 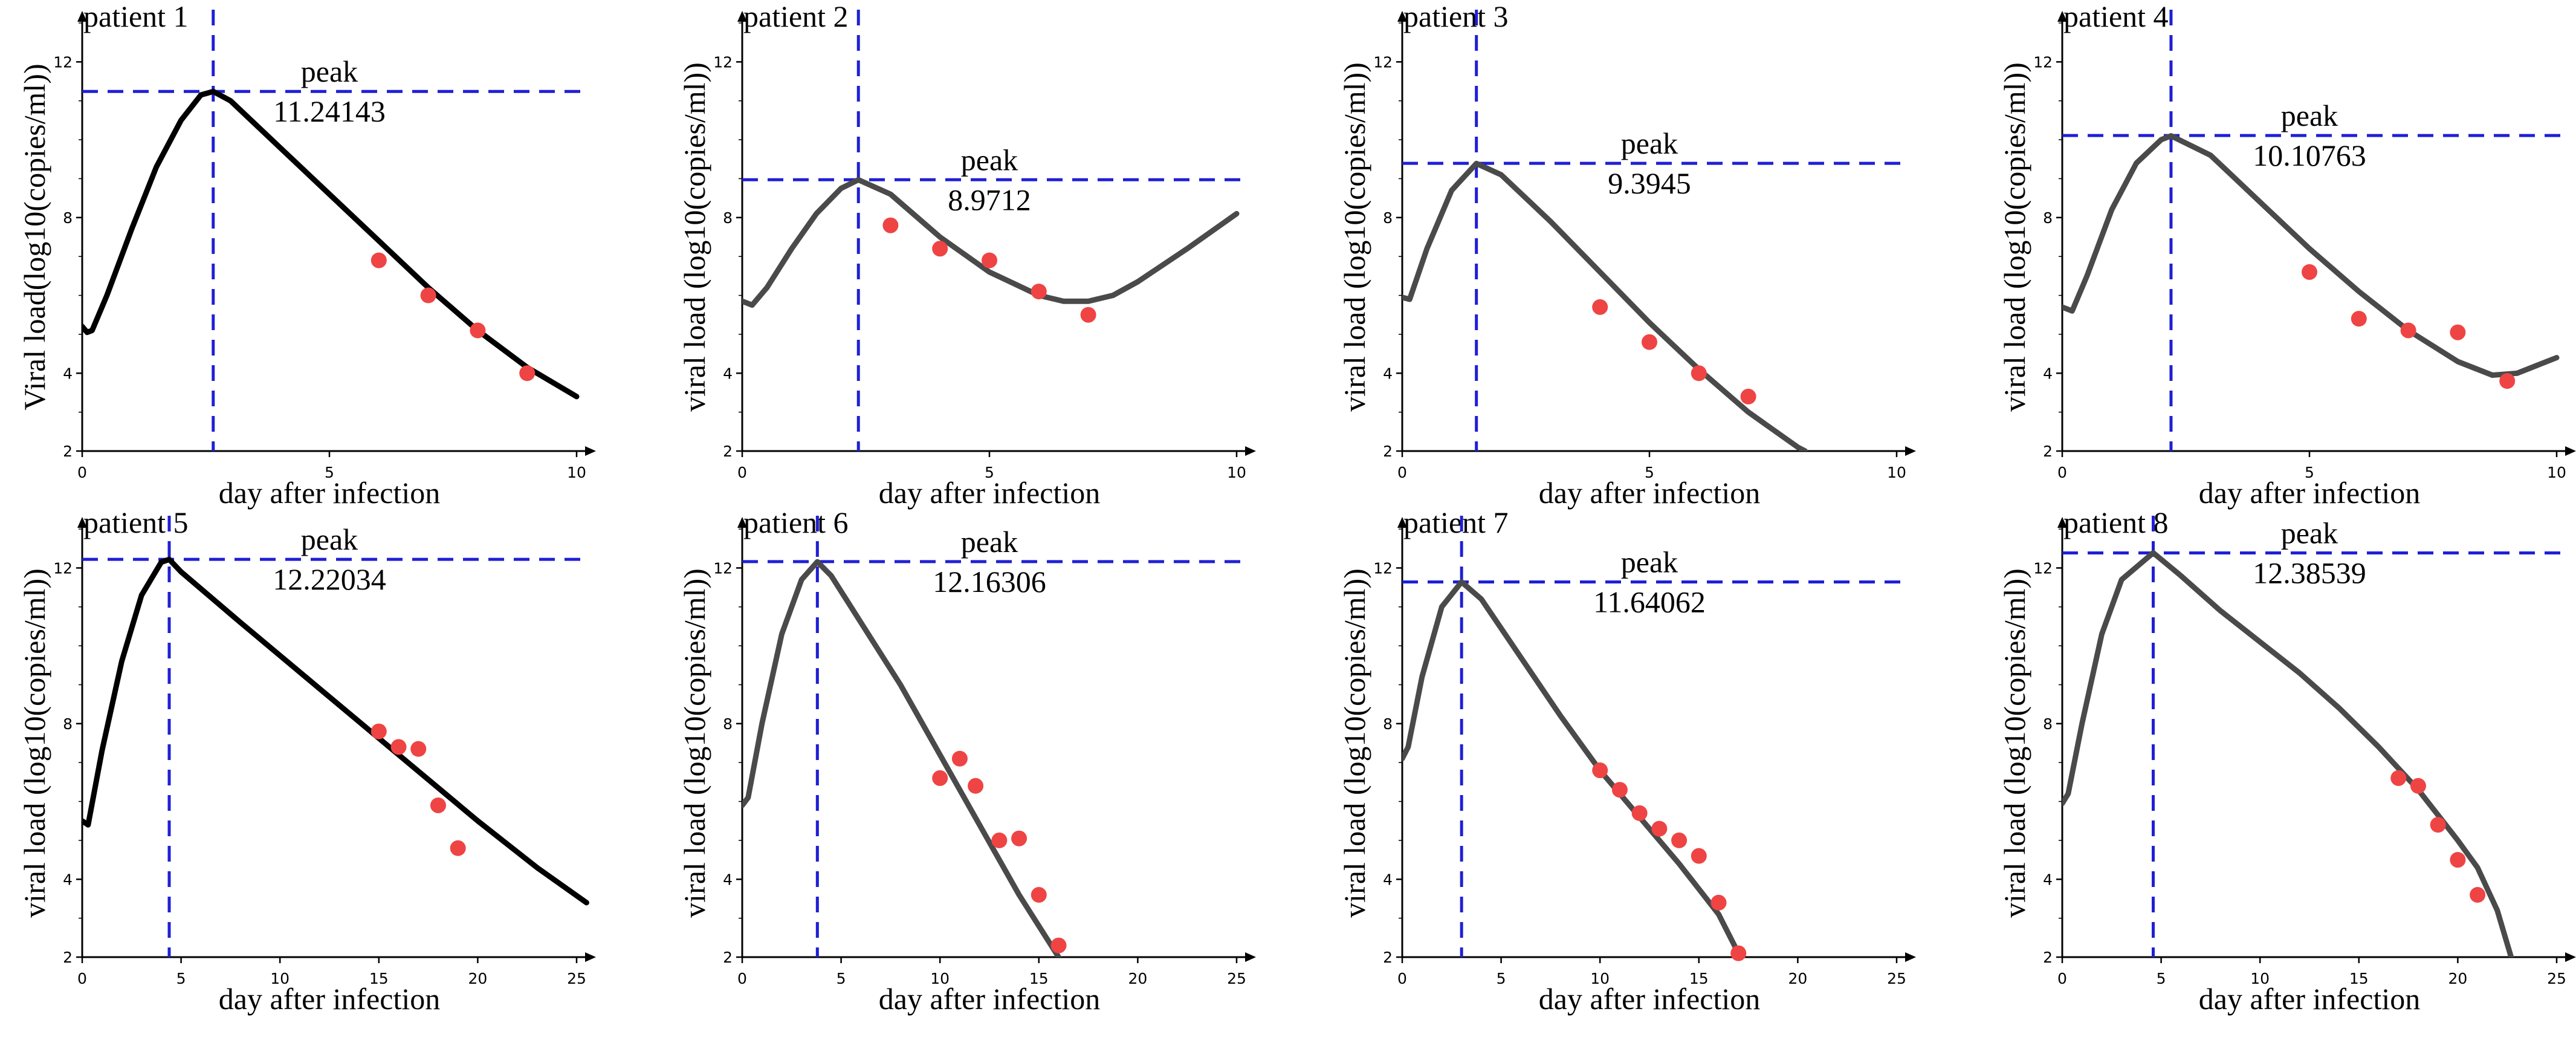 I want to click on panel-title: patient 5, so click(x=136, y=522).